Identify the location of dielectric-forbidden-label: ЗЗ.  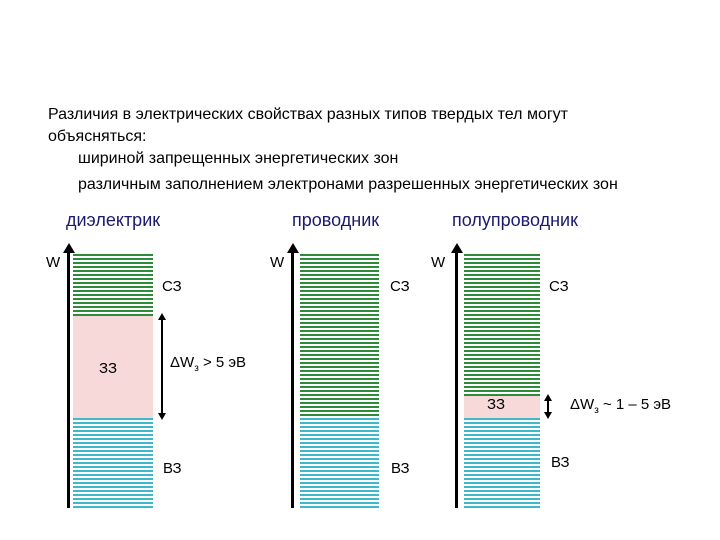
(108, 368).